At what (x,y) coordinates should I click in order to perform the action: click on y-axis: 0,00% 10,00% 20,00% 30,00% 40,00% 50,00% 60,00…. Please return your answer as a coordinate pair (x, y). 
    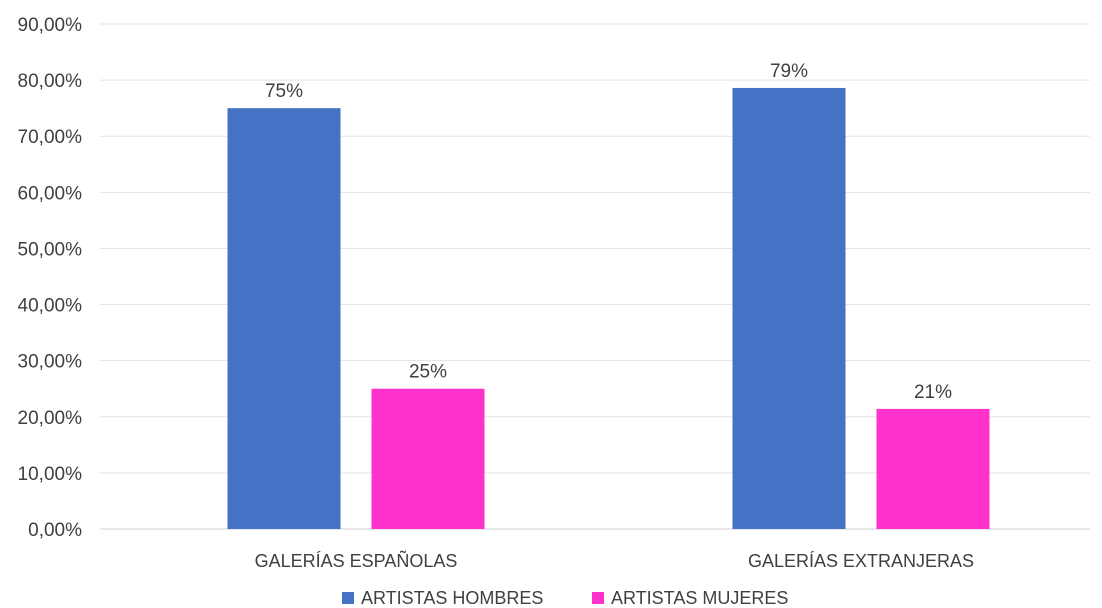
    Looking at the image, I should click on (50, 278).